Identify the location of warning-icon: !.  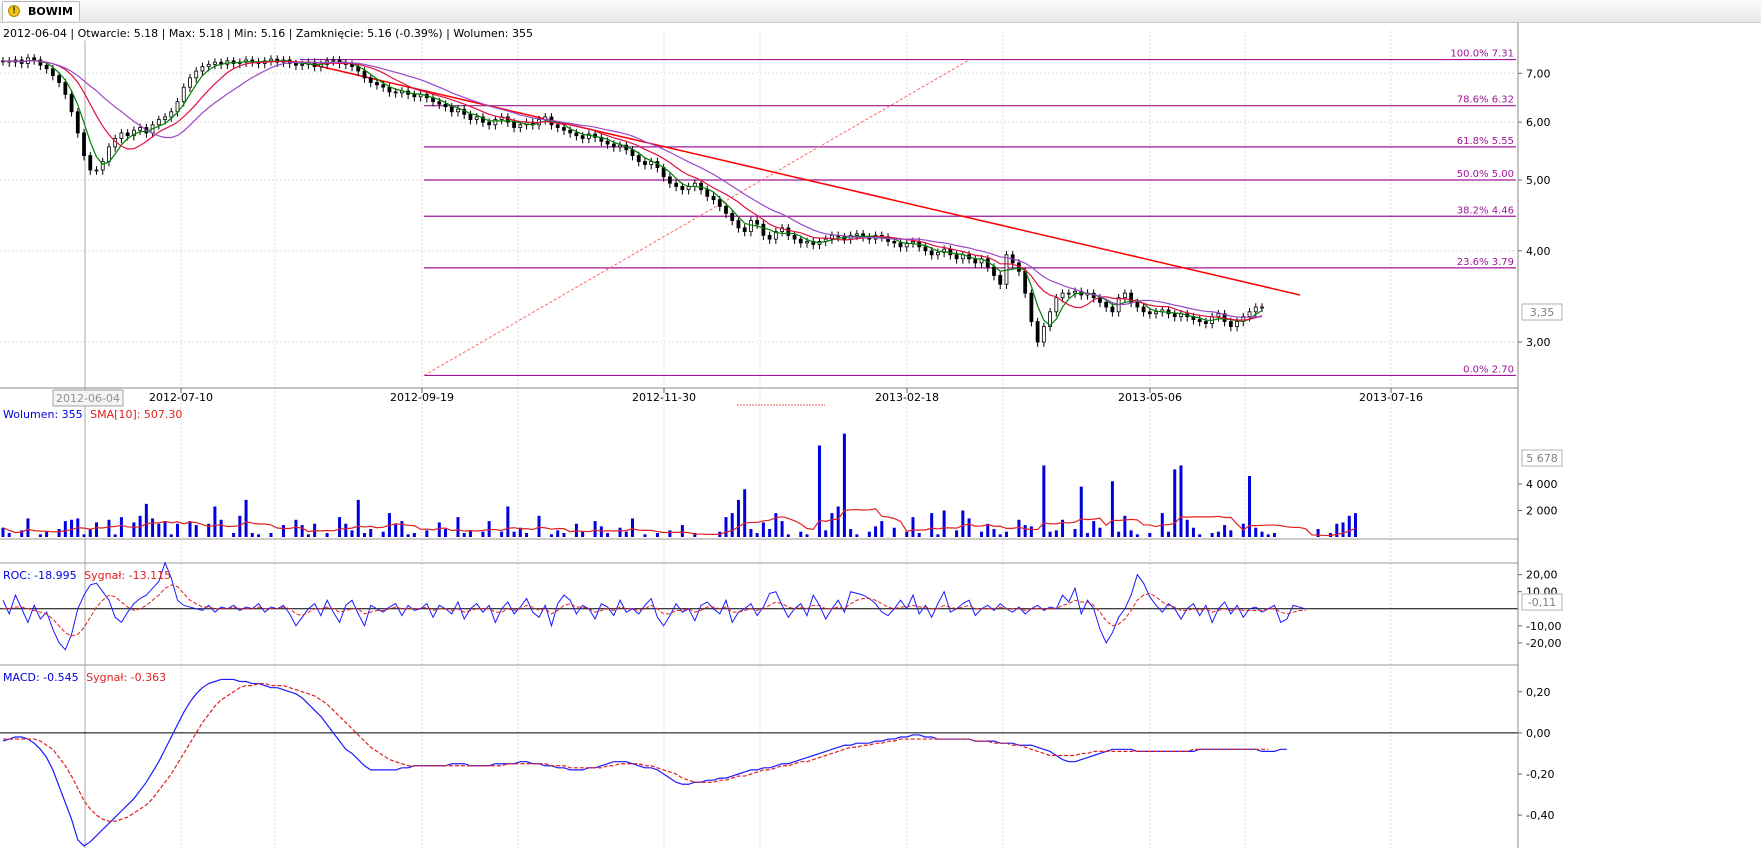
(14, 11).